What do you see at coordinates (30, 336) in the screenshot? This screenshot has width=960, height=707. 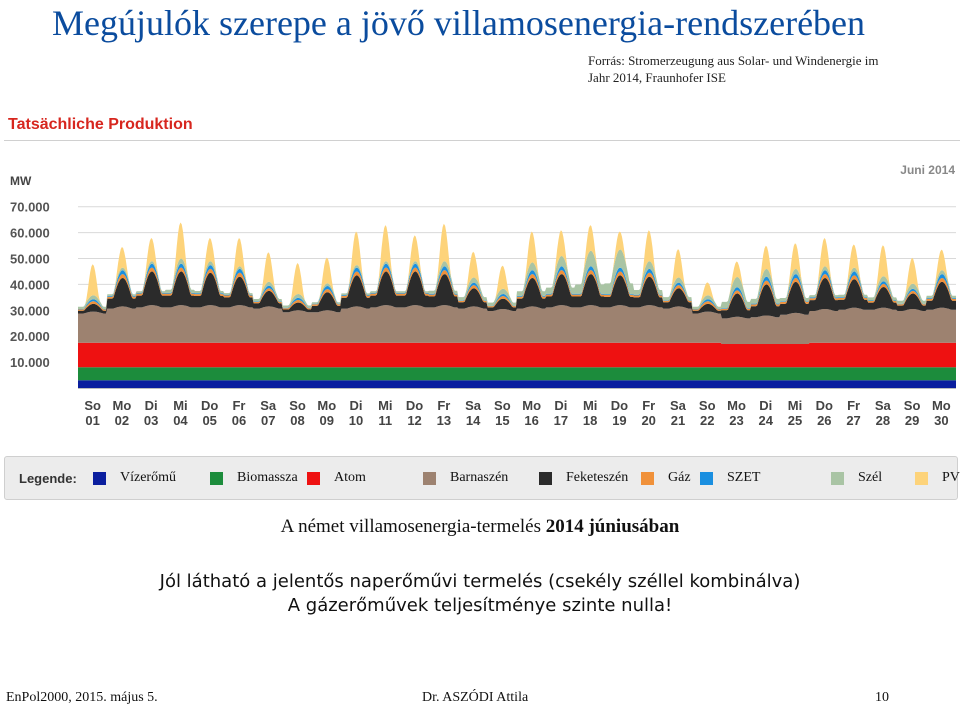 I see `y-tick-label: 20.000` at bounding box center [30, 336].